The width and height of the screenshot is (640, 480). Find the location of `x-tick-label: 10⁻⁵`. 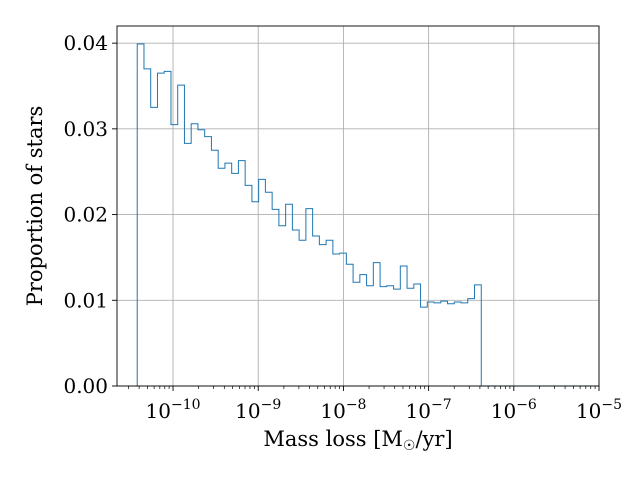

x-tick-label: 10⁻⁵ is located at coordinates (599, 410).